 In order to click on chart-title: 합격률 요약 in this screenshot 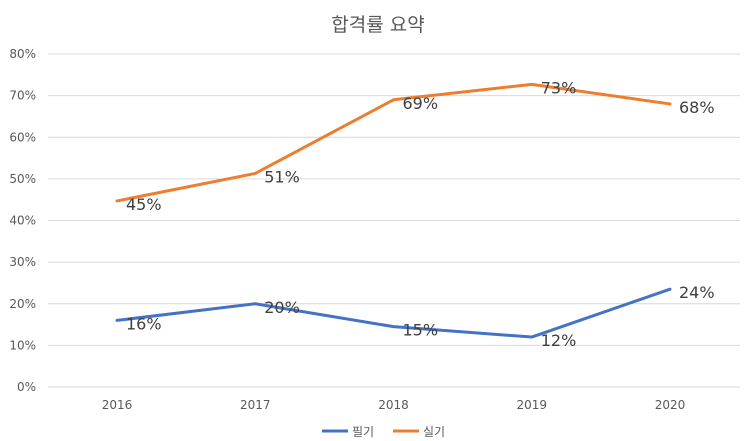, I will do `click(377, 25)`.